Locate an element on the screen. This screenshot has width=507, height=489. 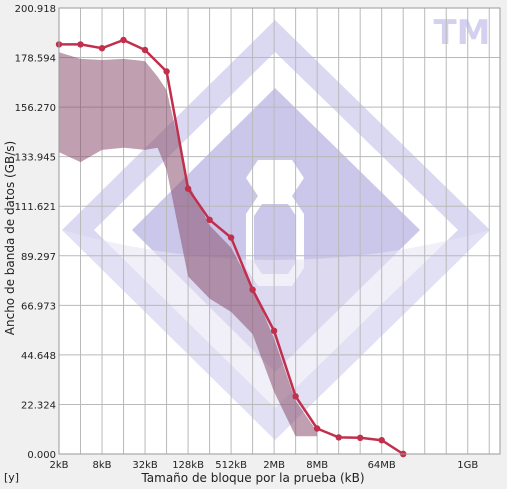
y-tick-label: 66.973 is located at coordinates (38, 306).